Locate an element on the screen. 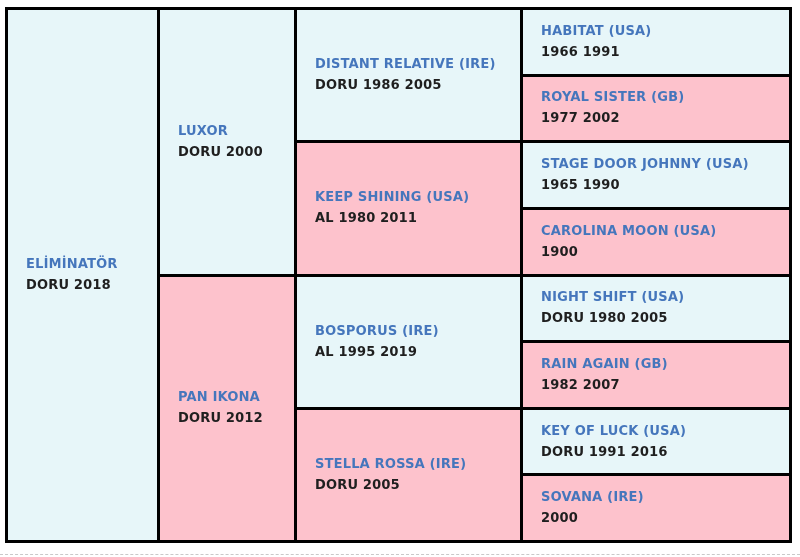  horse-details: DORU 2012 is located at coordinates (220, 419).